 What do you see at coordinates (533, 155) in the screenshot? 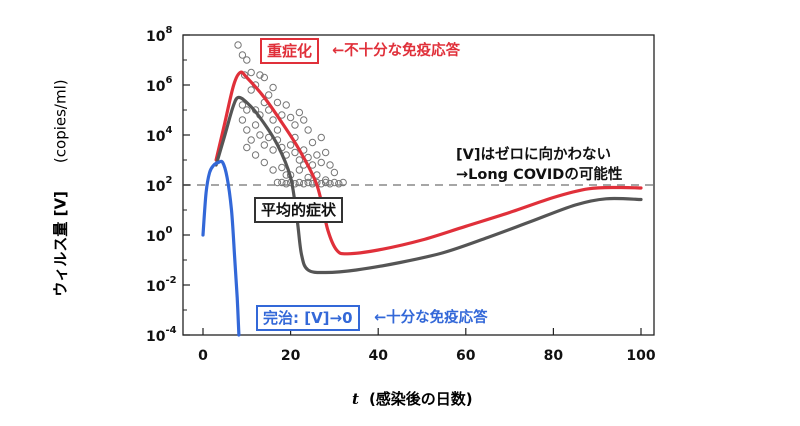
I see `persist-note-line1: [V]はゼロに向かわない` at bounding box center [533, 155].